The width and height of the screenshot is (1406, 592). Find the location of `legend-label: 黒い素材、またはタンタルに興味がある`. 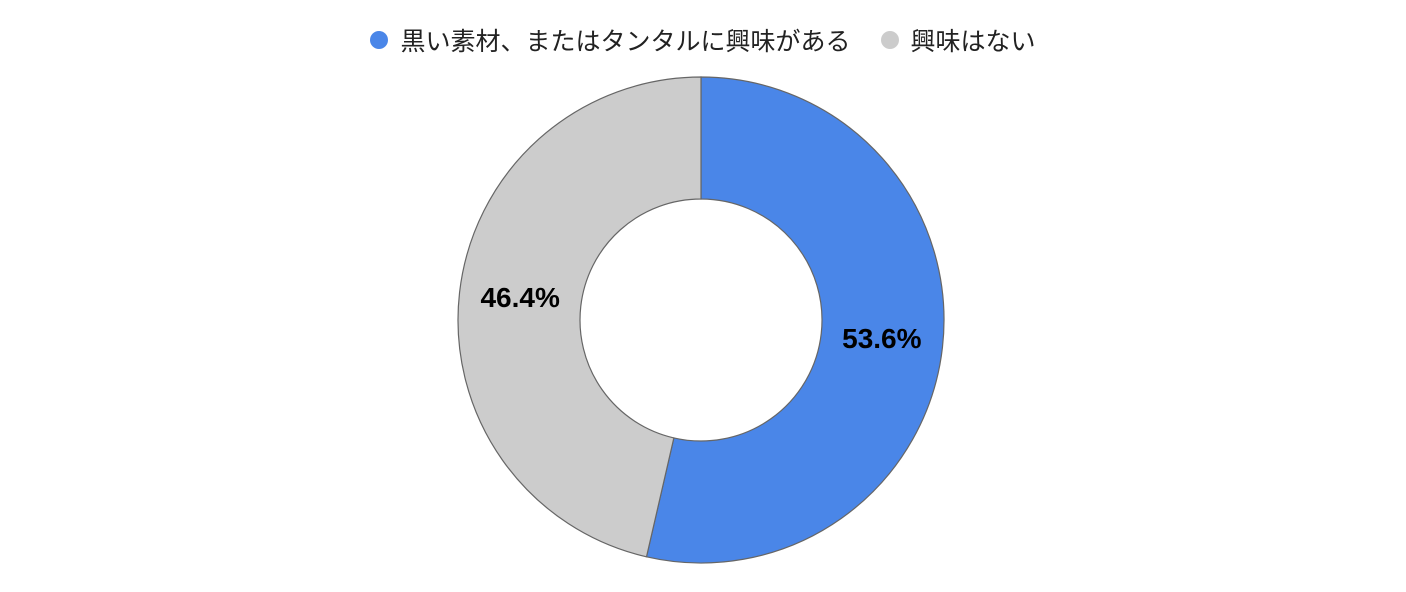

legend-label: 黒い素材、またはタンタルに興味がある is located at coordinates (625, 41).